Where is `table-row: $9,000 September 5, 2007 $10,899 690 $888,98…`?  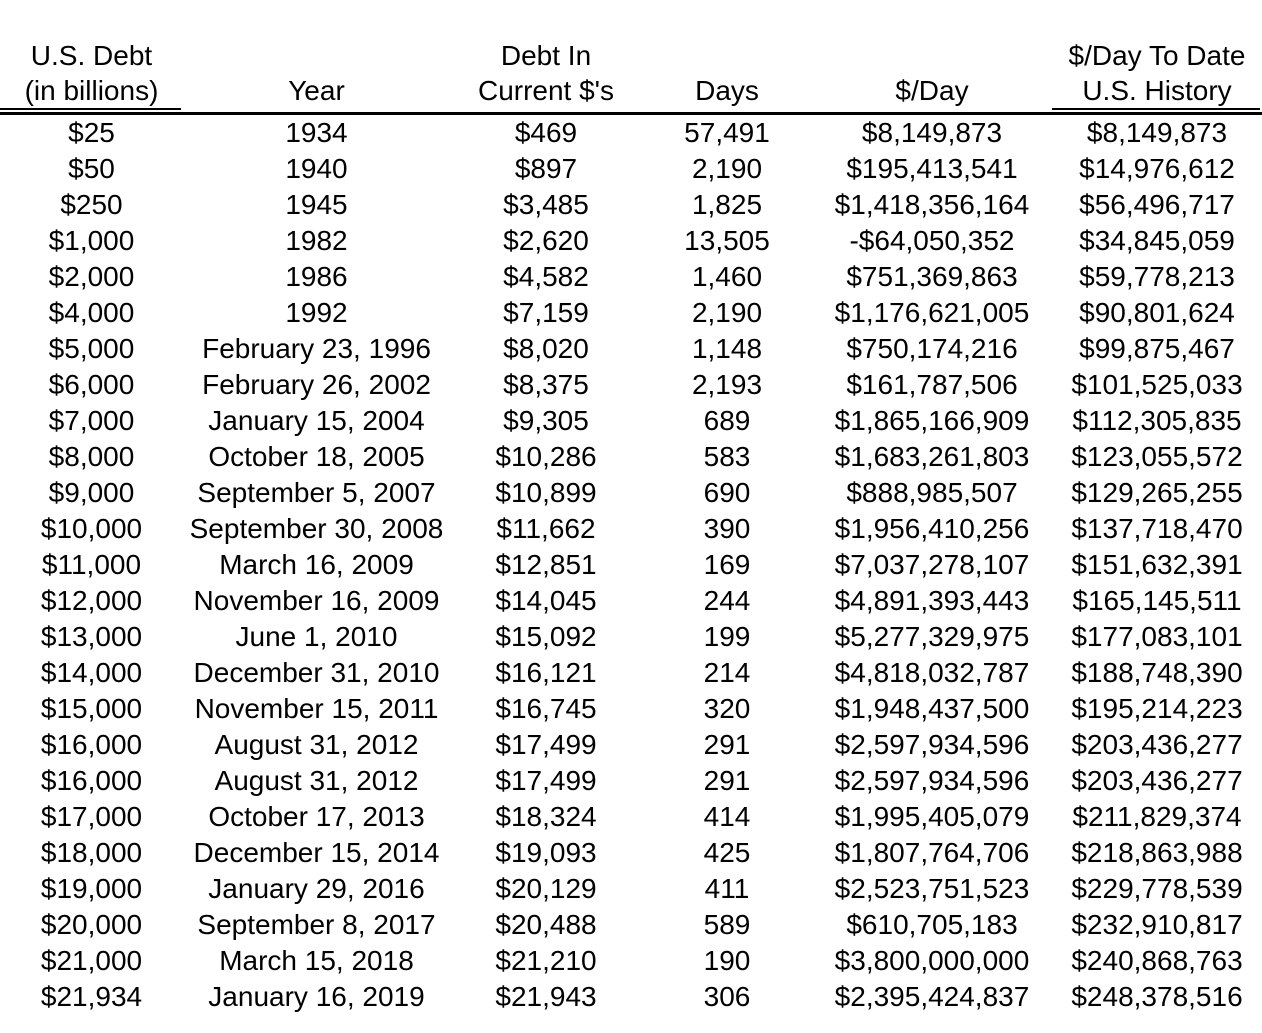 table-row: $9,000 September 5, 2007 $10,899 690 $888,98… is located at coordinates (631, 493).